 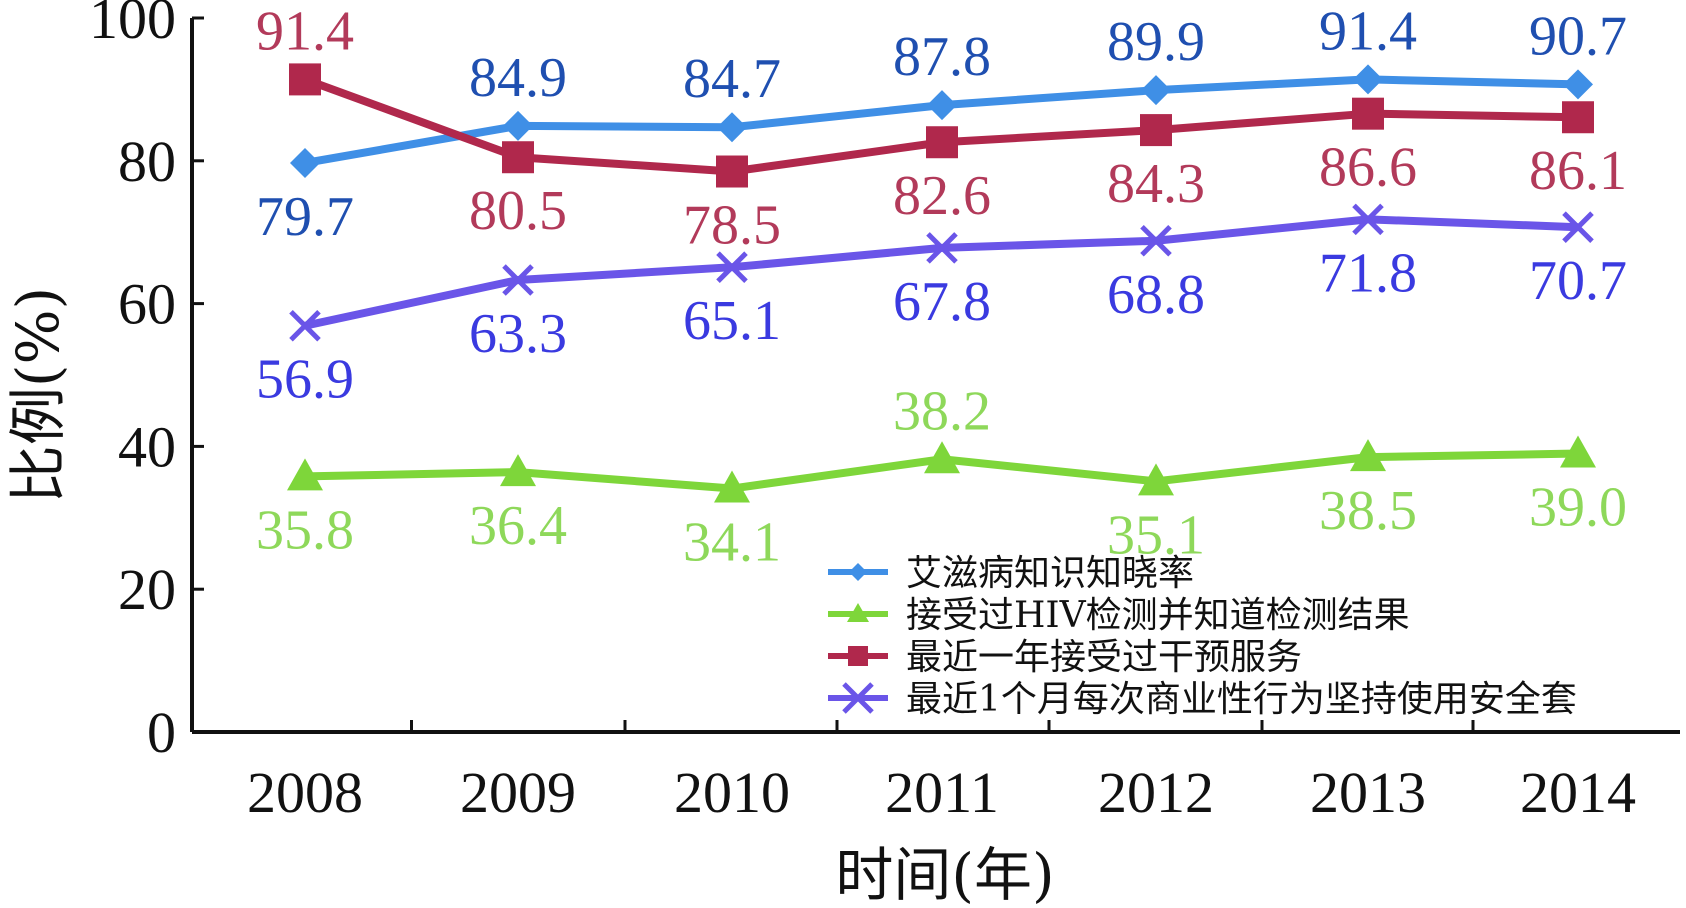 What do you see at coordinates (147, 161) in the screenshot?
I see `y-tick-label: 80` at bounding box center [147, 161].